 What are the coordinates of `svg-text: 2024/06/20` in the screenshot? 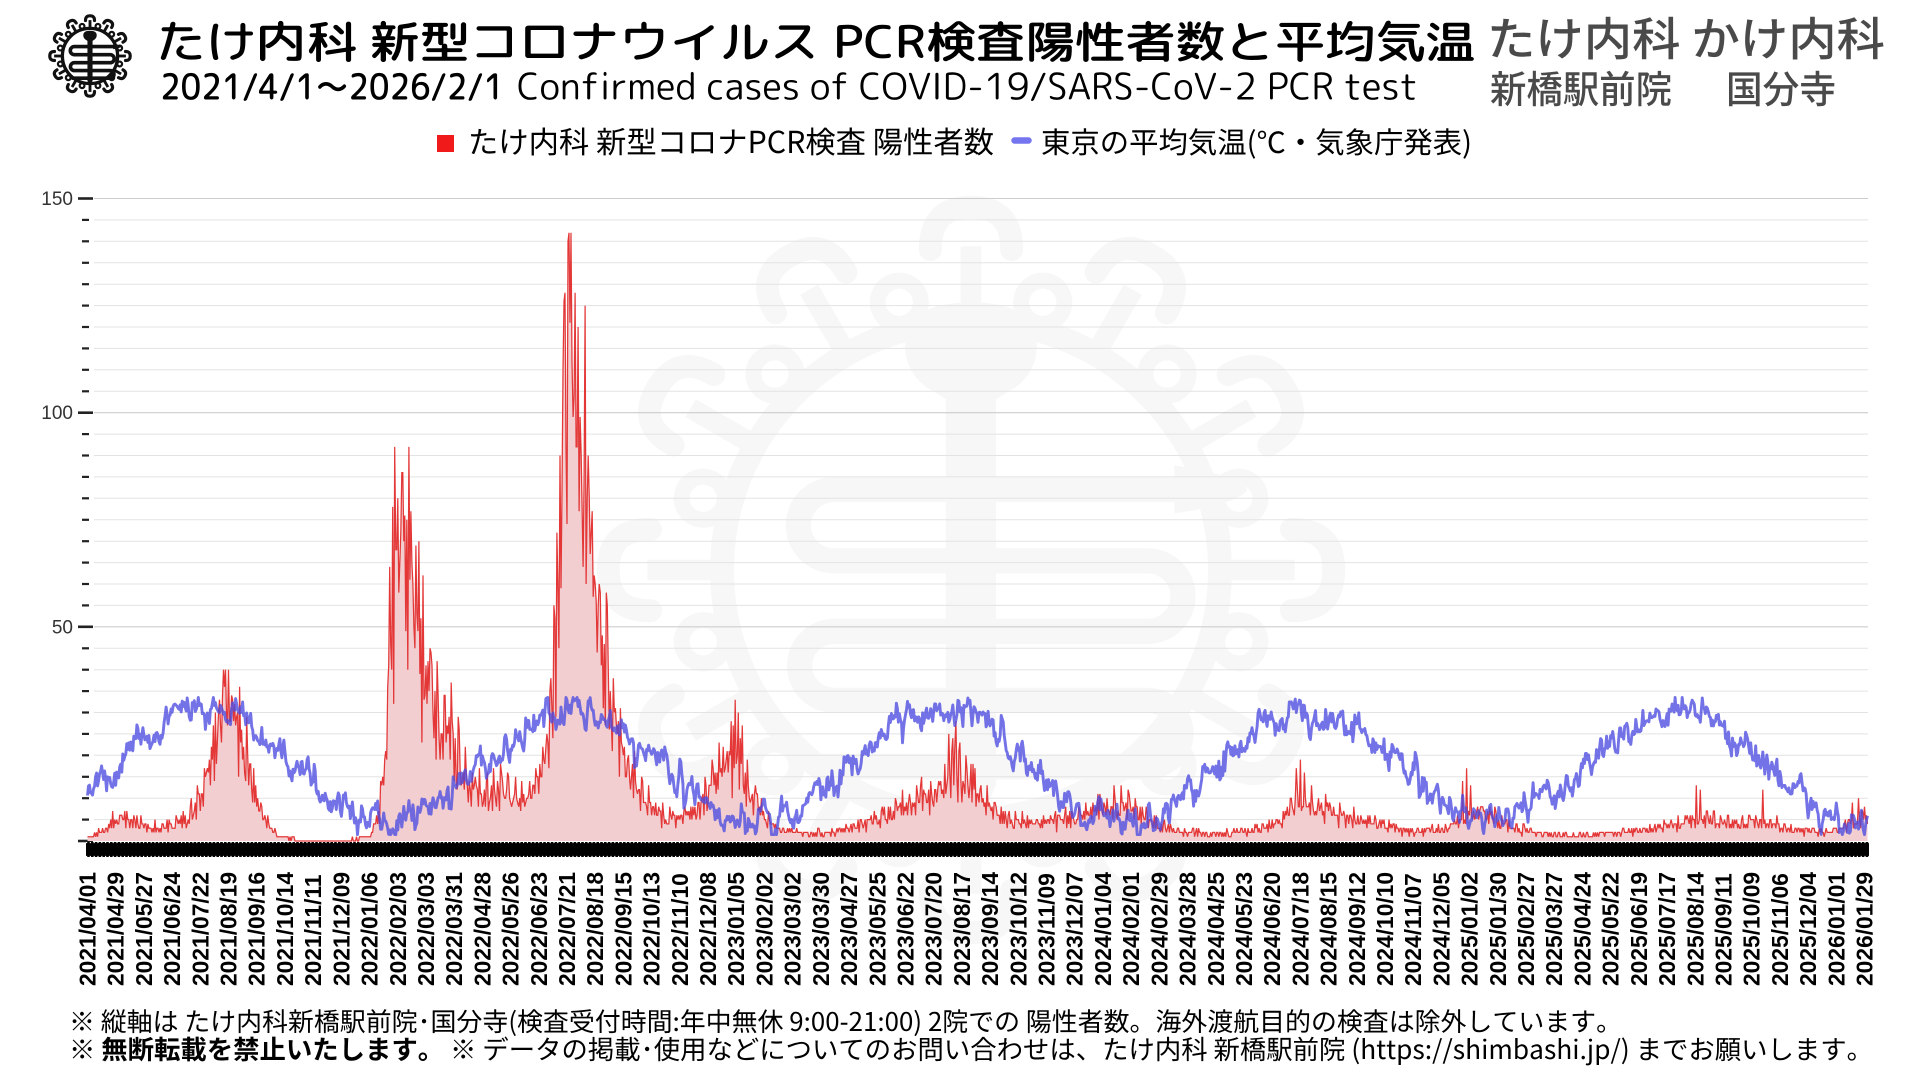 It's located at (1272, 929).